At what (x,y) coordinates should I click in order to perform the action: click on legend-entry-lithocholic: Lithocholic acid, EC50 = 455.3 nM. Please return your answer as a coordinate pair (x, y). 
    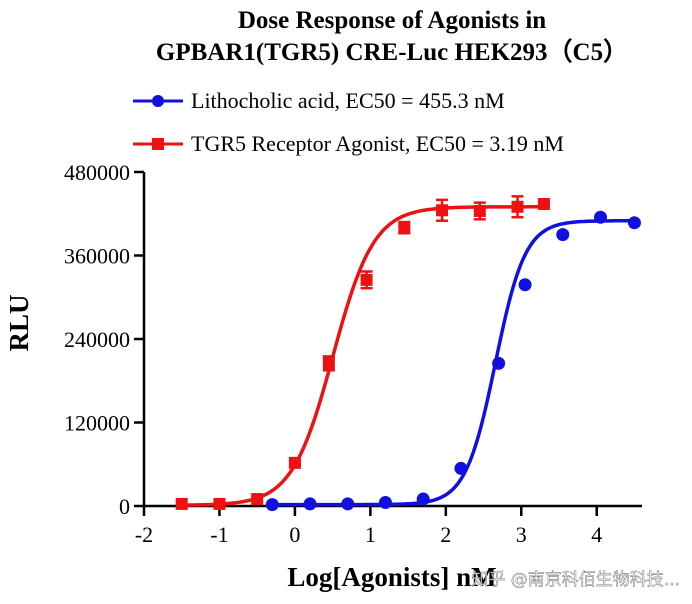
    Looking at the image, I should click on (319, 100).